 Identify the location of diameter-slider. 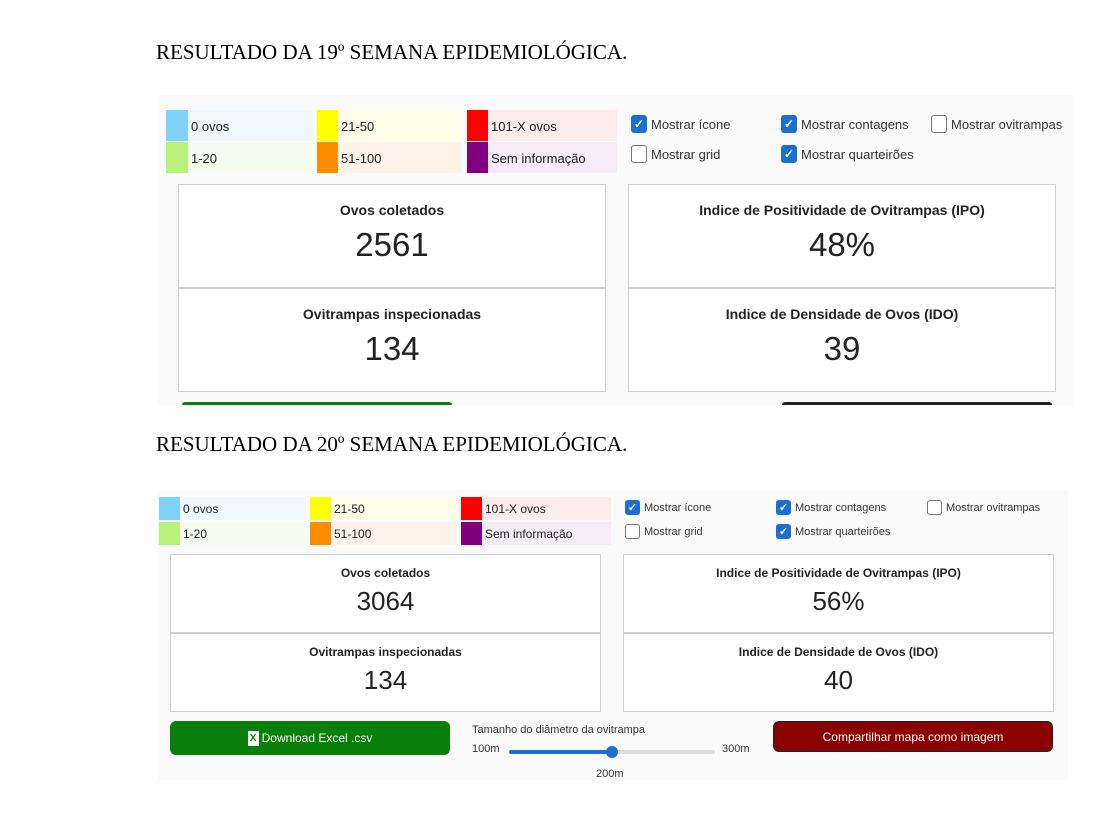
(612, 752).